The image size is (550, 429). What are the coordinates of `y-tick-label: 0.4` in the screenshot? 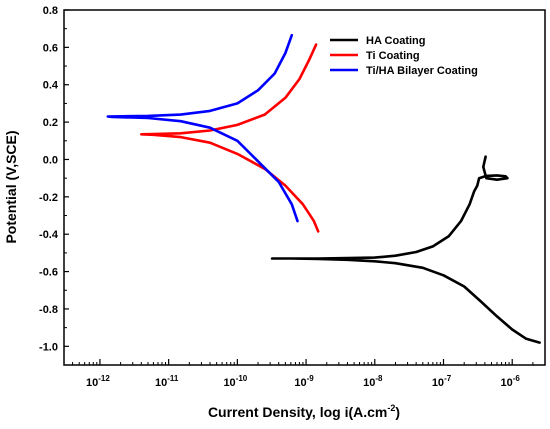 It's located at (51, 86).